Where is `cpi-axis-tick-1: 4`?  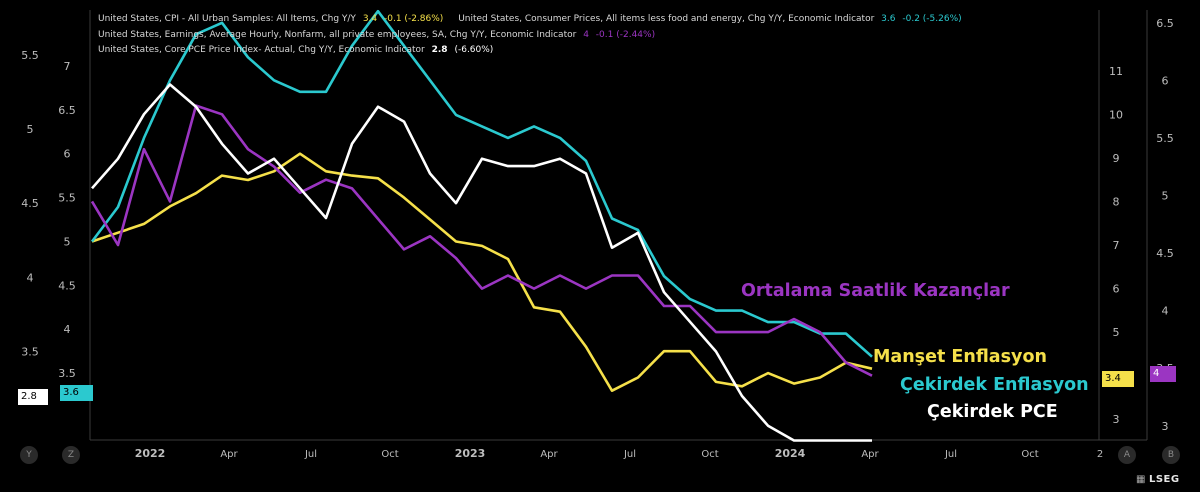
cpi-axis-tick-1: 4 is located at coordinates (67, 329).